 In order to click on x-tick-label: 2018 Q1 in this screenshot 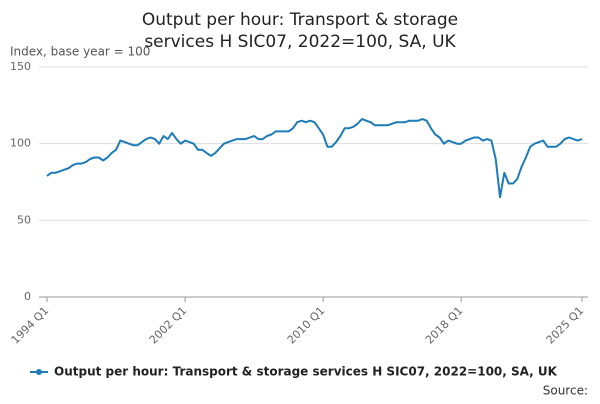, I will do `click(444, 325)`.